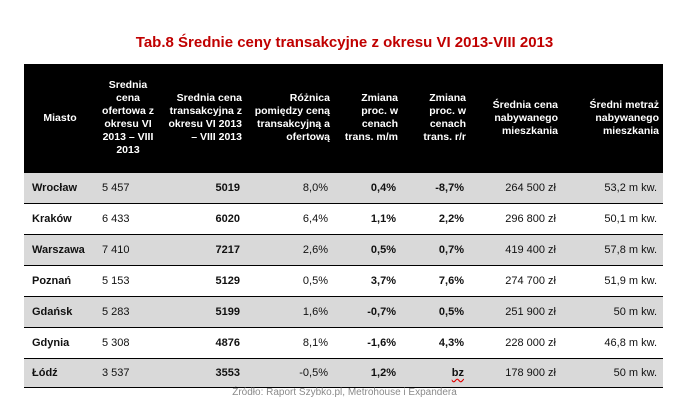 Image resolution: width=689 pixels, height=416 pixels. I want to click on cell-transaction: 6020, so click(203, 219).